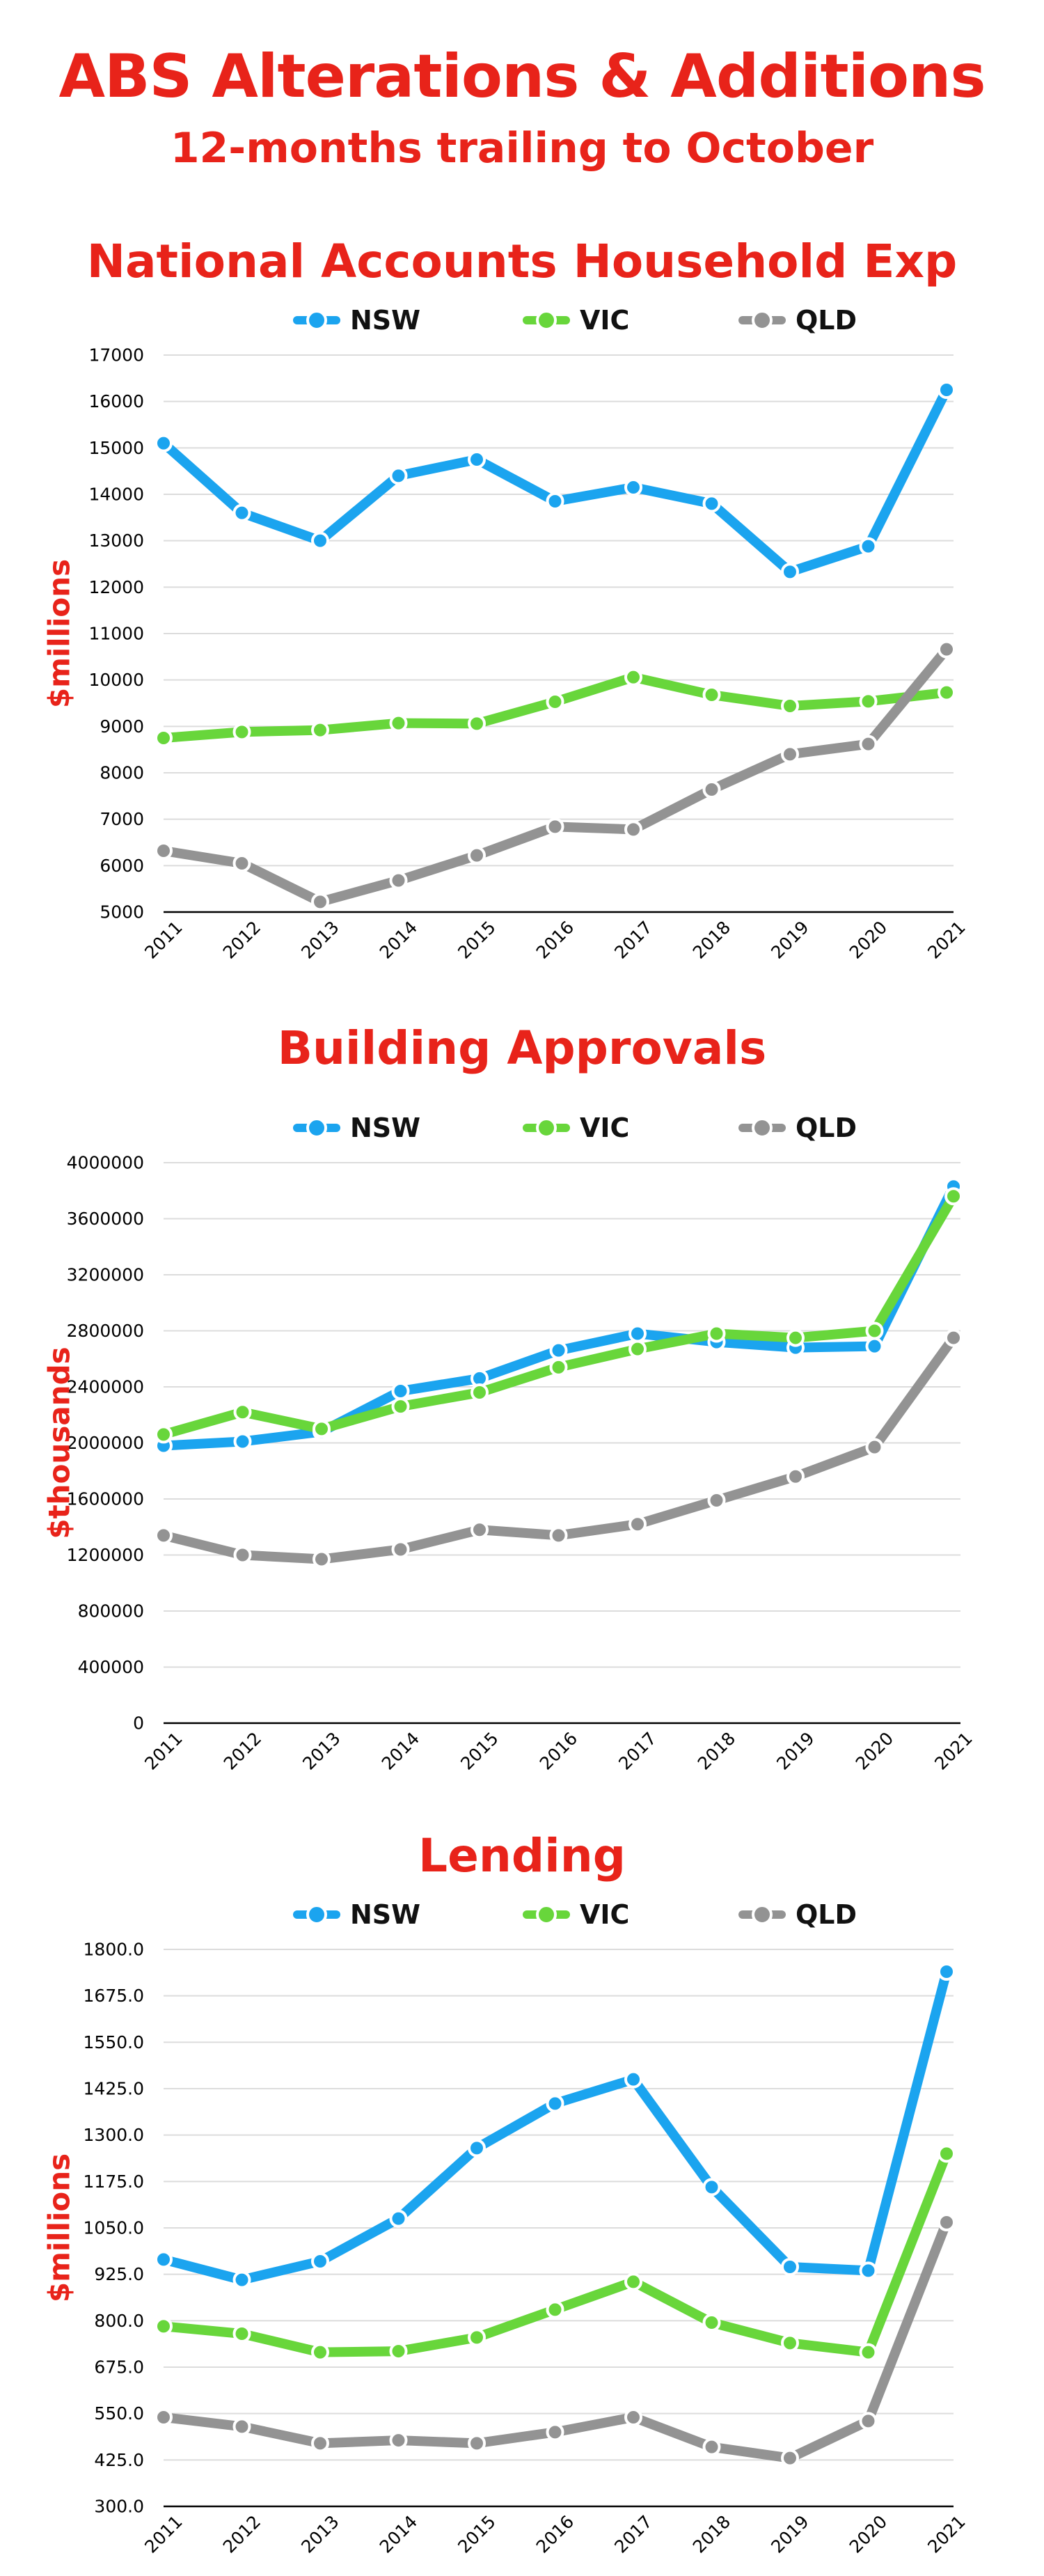 The width and height of the screenshot is (1044, 2576). What do you see at coordinates (114, 1950) in the screenshot?
I see `y-tick-label: 1800.0` at bounding box center [114, 1950].